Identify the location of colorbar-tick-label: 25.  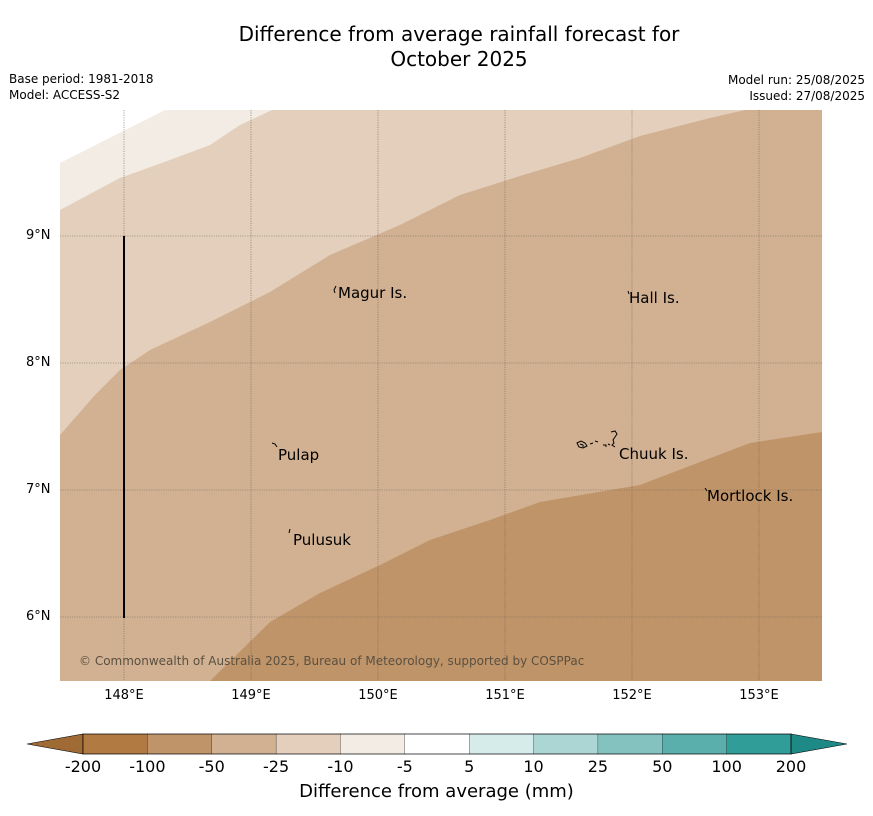
(598, 766).